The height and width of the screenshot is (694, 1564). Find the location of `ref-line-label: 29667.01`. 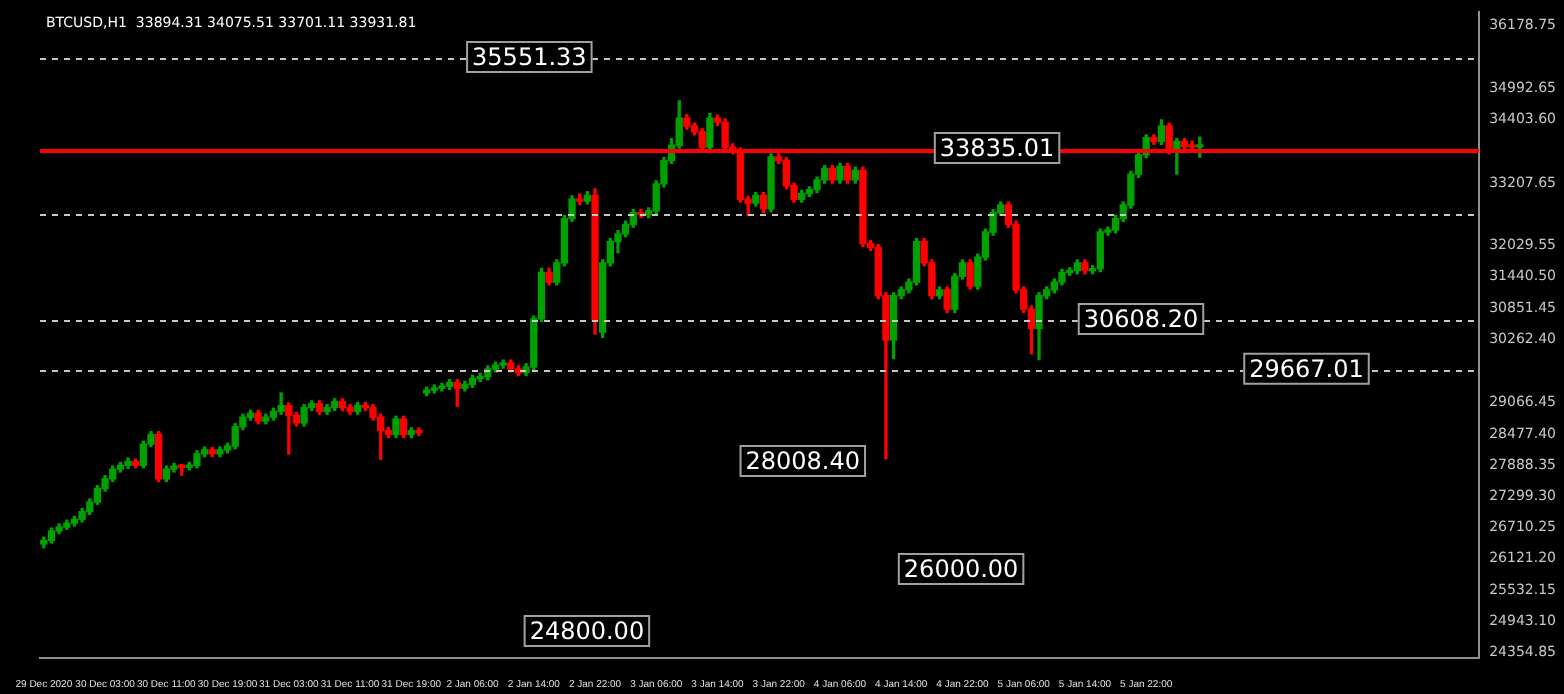

ref-line-label: 29667.01 is located at coordinates (1306, 369).